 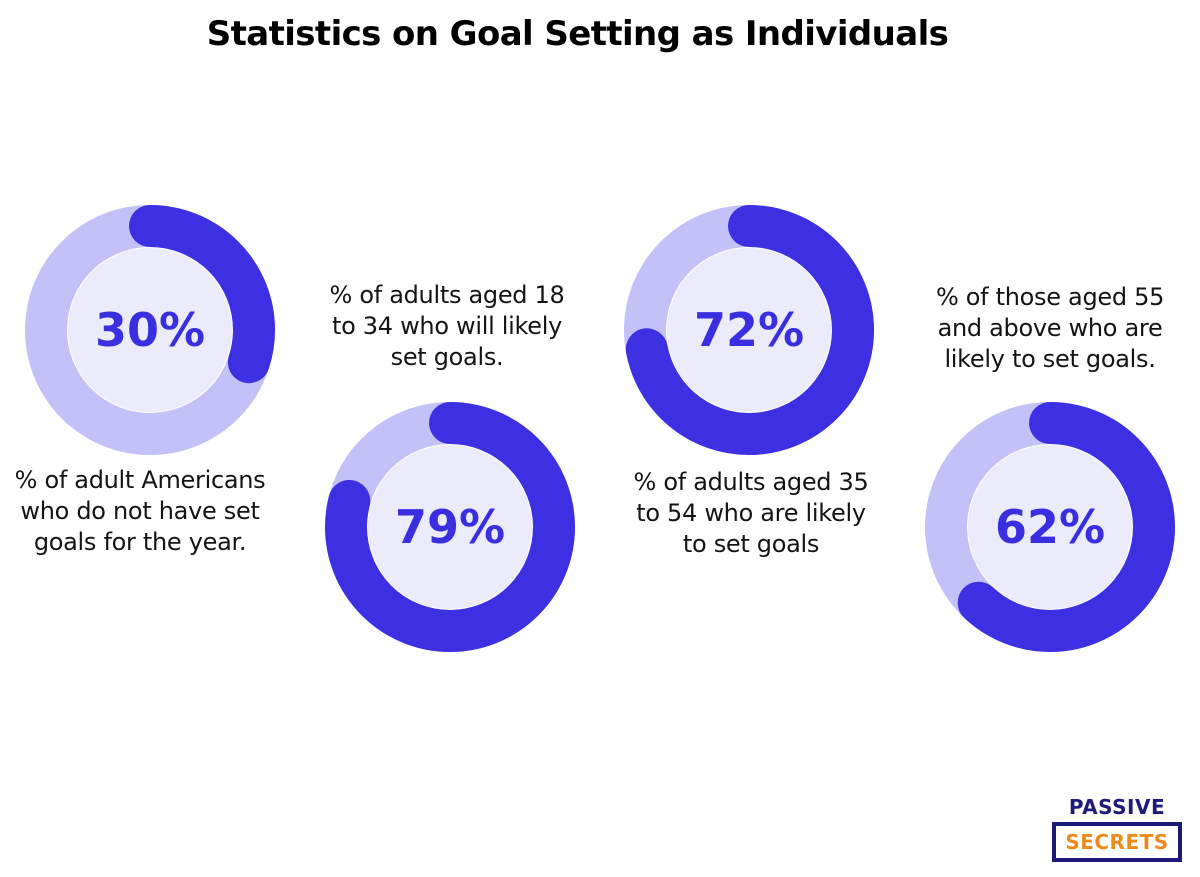 I want to click on donut-chart-4: 62%, so click(x=1050, y=527).